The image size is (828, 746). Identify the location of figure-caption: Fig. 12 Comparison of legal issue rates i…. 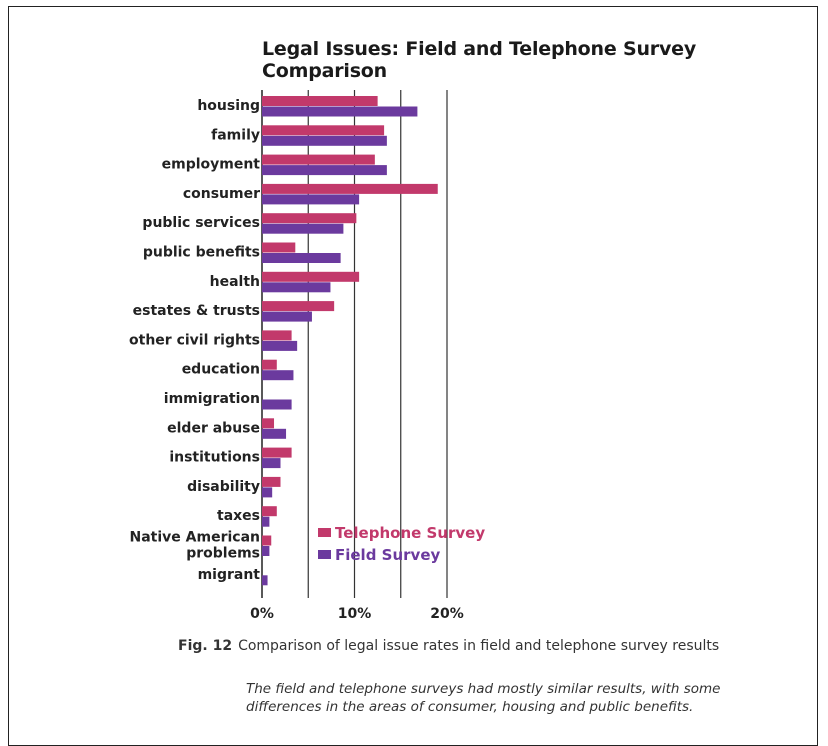
(448, 646).